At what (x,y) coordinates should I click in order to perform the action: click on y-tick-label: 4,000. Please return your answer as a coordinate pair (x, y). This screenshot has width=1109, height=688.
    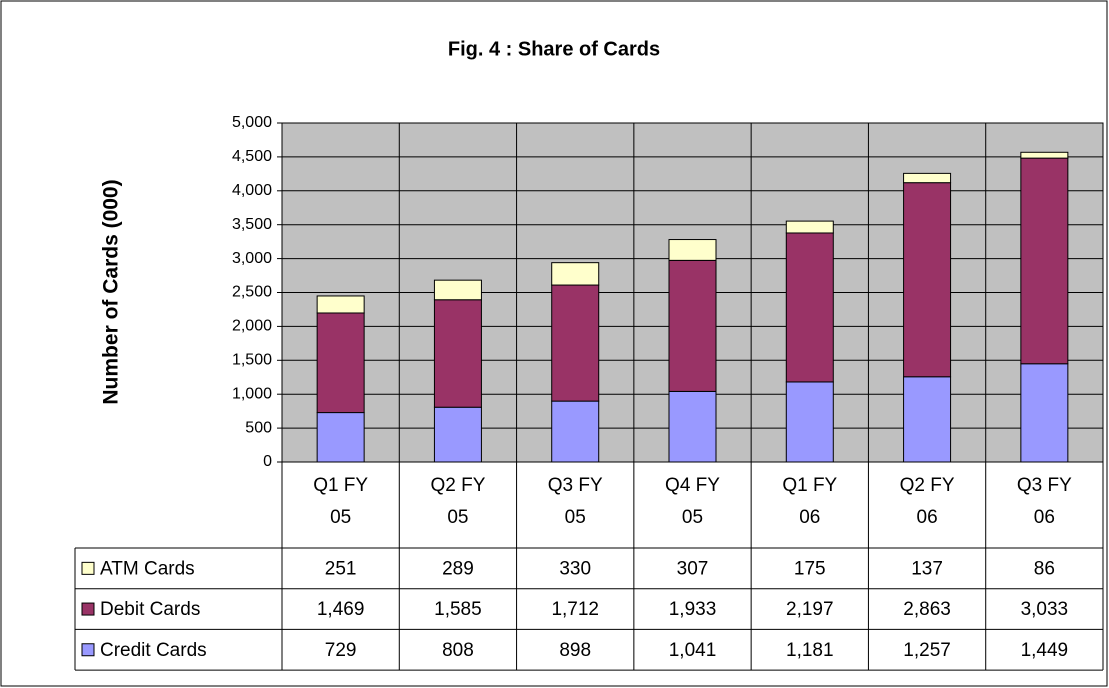
    Looking at the image, I should click on (252, 190).